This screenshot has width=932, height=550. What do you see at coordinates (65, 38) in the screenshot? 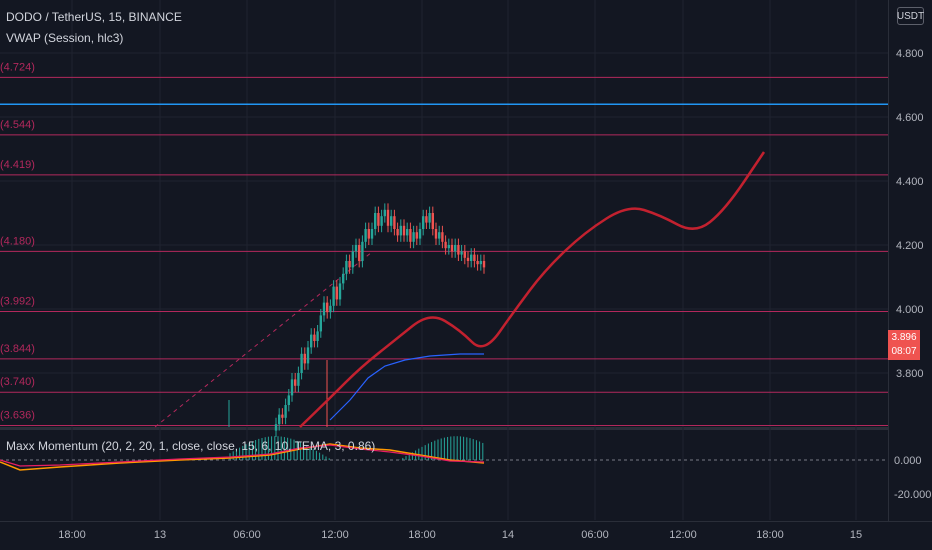
I see `vwap-indicator-label: VWAP (Session, hlc3)` at bounding box center [65, 38].